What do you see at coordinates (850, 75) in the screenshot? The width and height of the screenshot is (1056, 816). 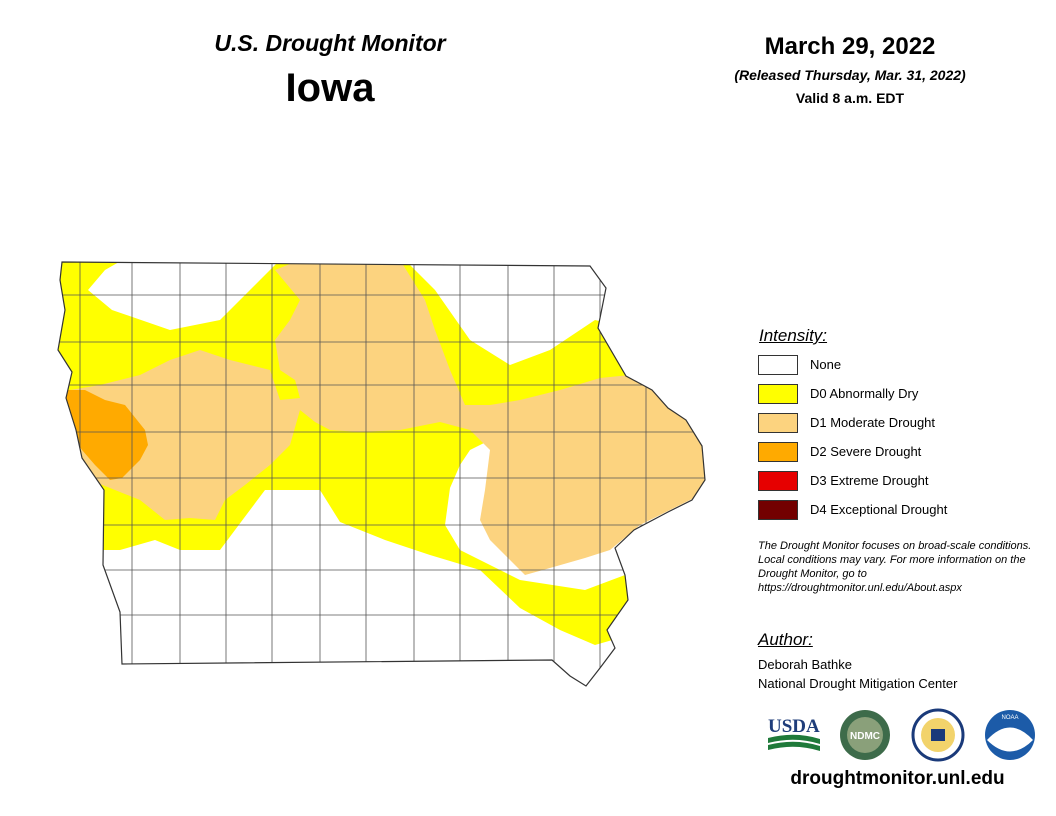 I see `release-date: (Released Thursday, Mar. 31, 2022)` at bounding box center [850, 75].